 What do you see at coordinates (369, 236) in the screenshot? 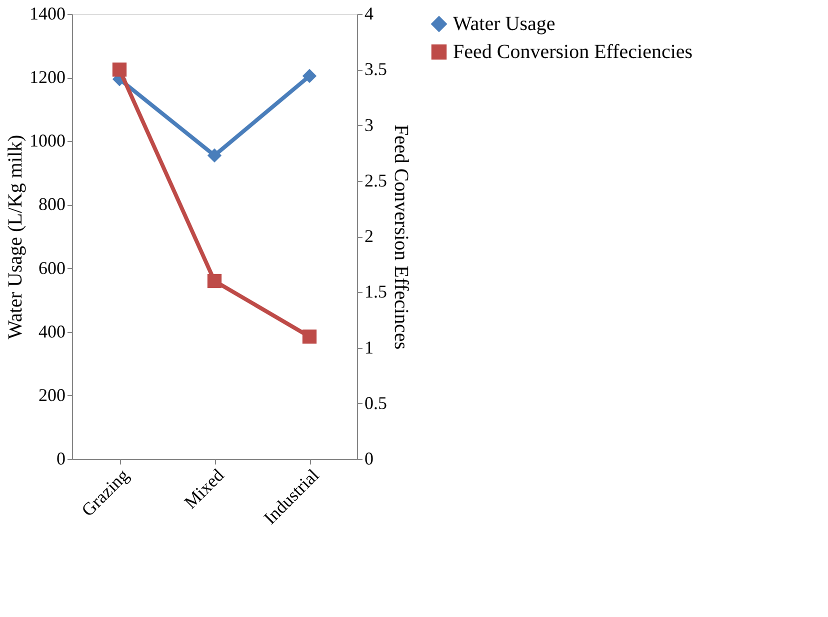
I see `y2-tick-label: 2` at bounding box center [369, 236].